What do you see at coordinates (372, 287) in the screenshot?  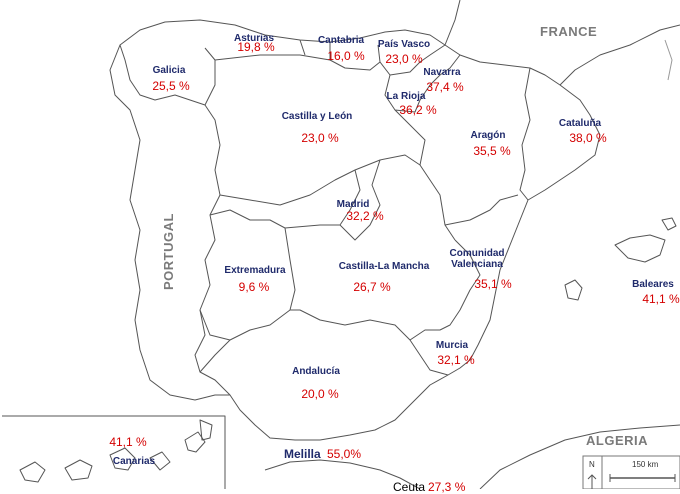 I see `region-value-castilla-la-mancha: 26,7 %` at bounding box center [372, 287].